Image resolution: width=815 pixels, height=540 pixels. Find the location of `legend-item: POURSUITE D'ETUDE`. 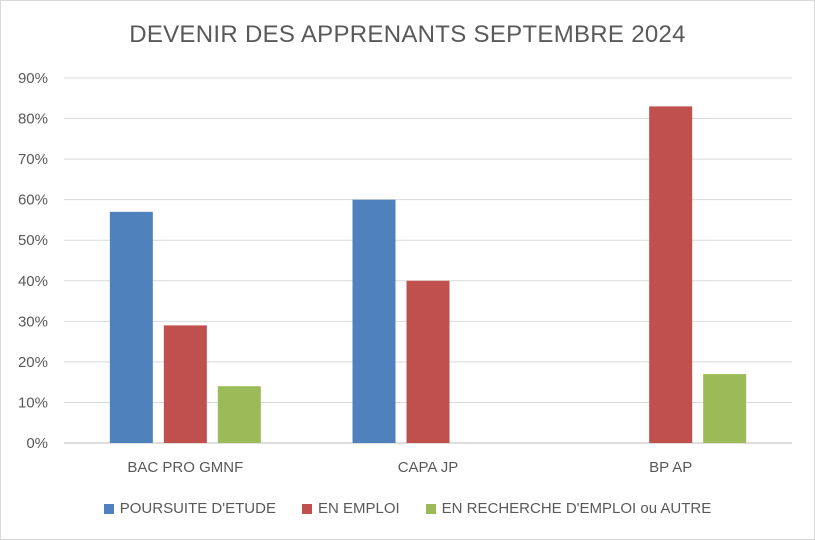

legend-item: POURSUITE D'ETUDE is located at coordinates (189, 508).